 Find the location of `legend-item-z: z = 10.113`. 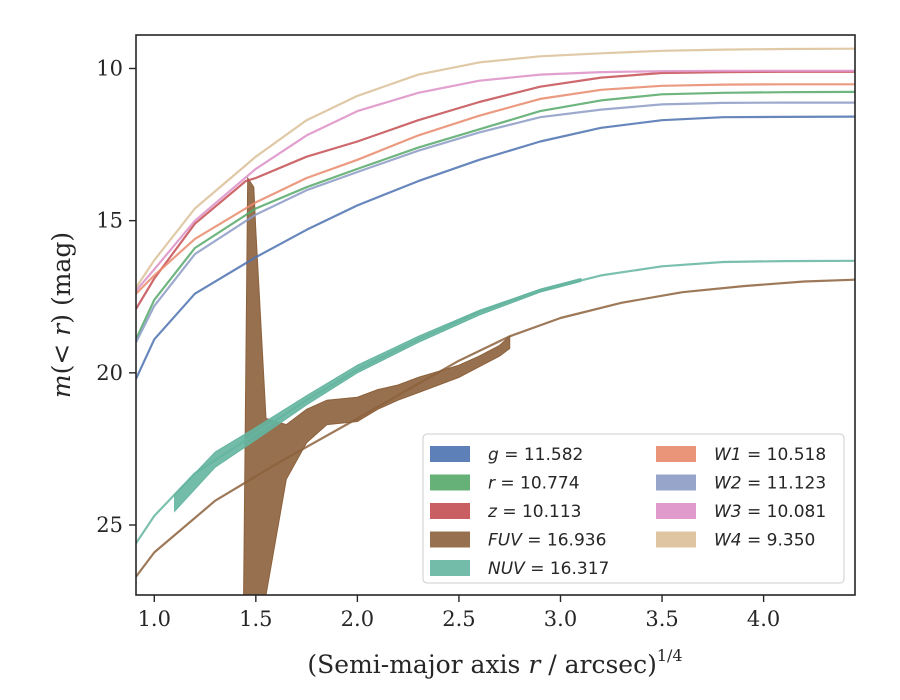

legend-item-z: z = 10.113 is located at coordinates (505, 512).